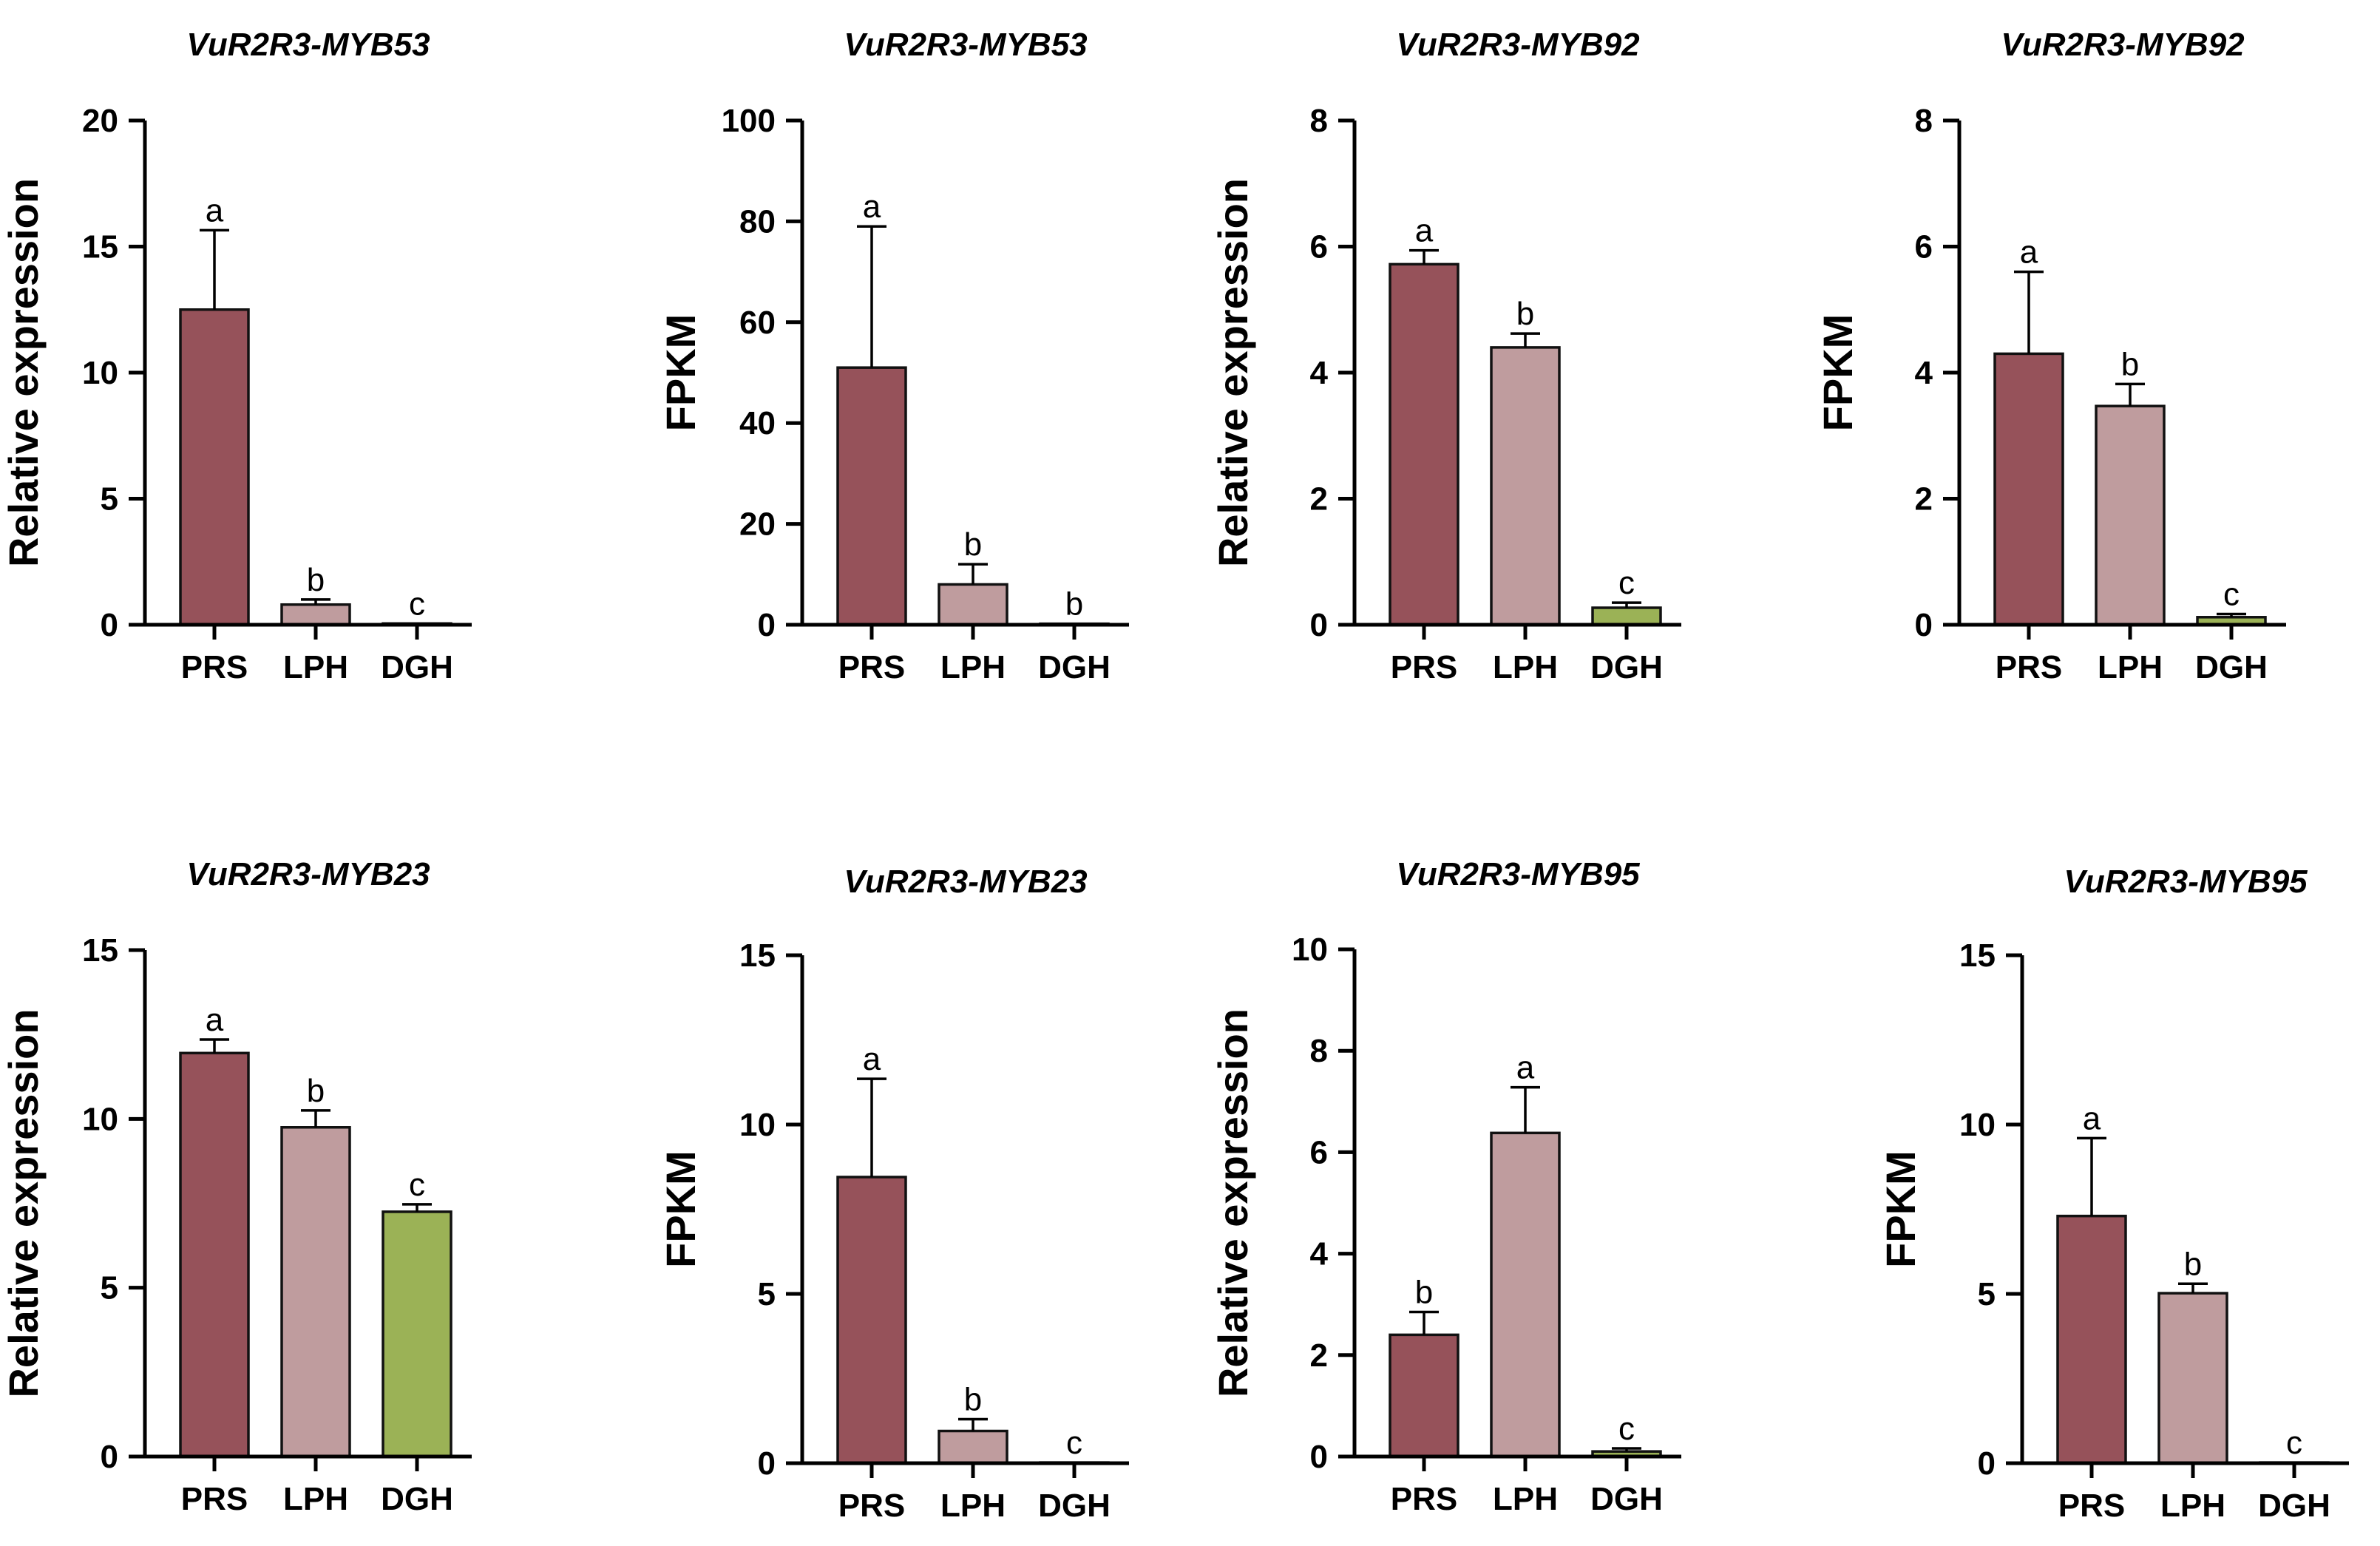  What do you see at coordinates (2186, 882) in the screenshot?
I see `chart-title: VuR2R3-MYB95` at bounding box center [2186, 882].